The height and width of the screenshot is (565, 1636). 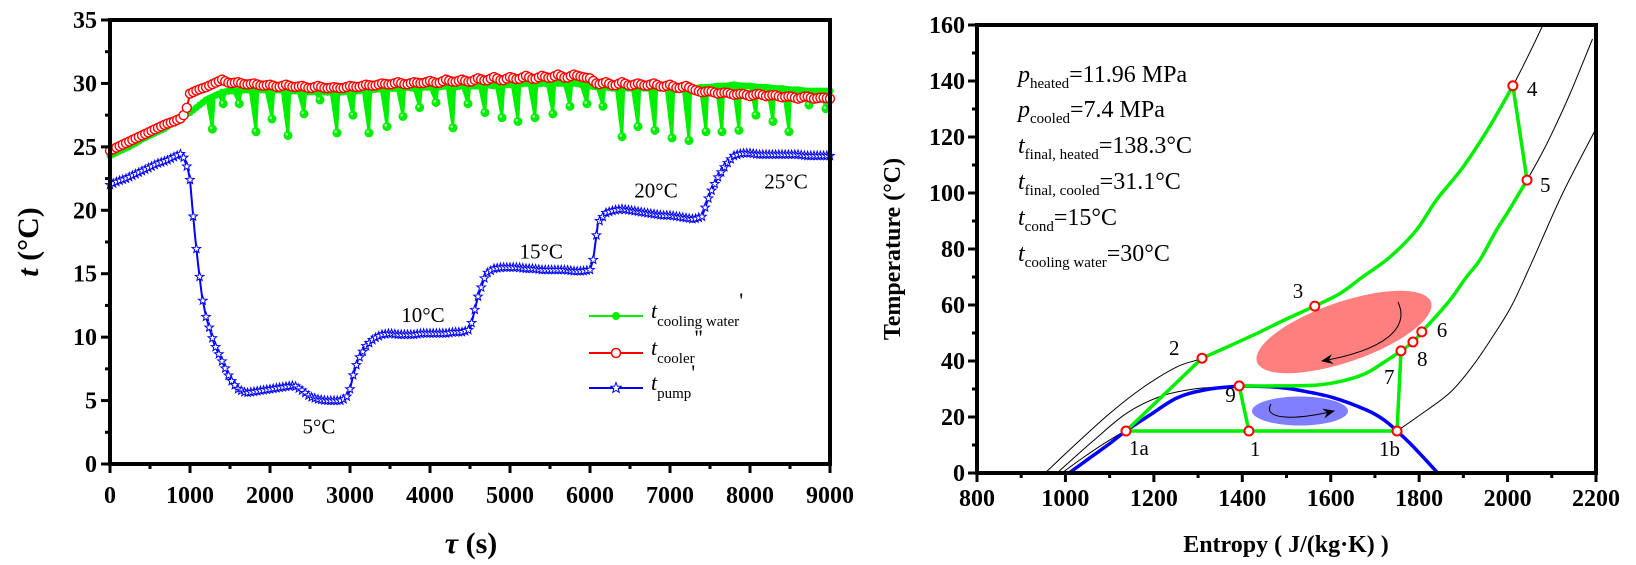 I want to click on legend-item-cooler: tcooler'', so click(x=646, y=346).